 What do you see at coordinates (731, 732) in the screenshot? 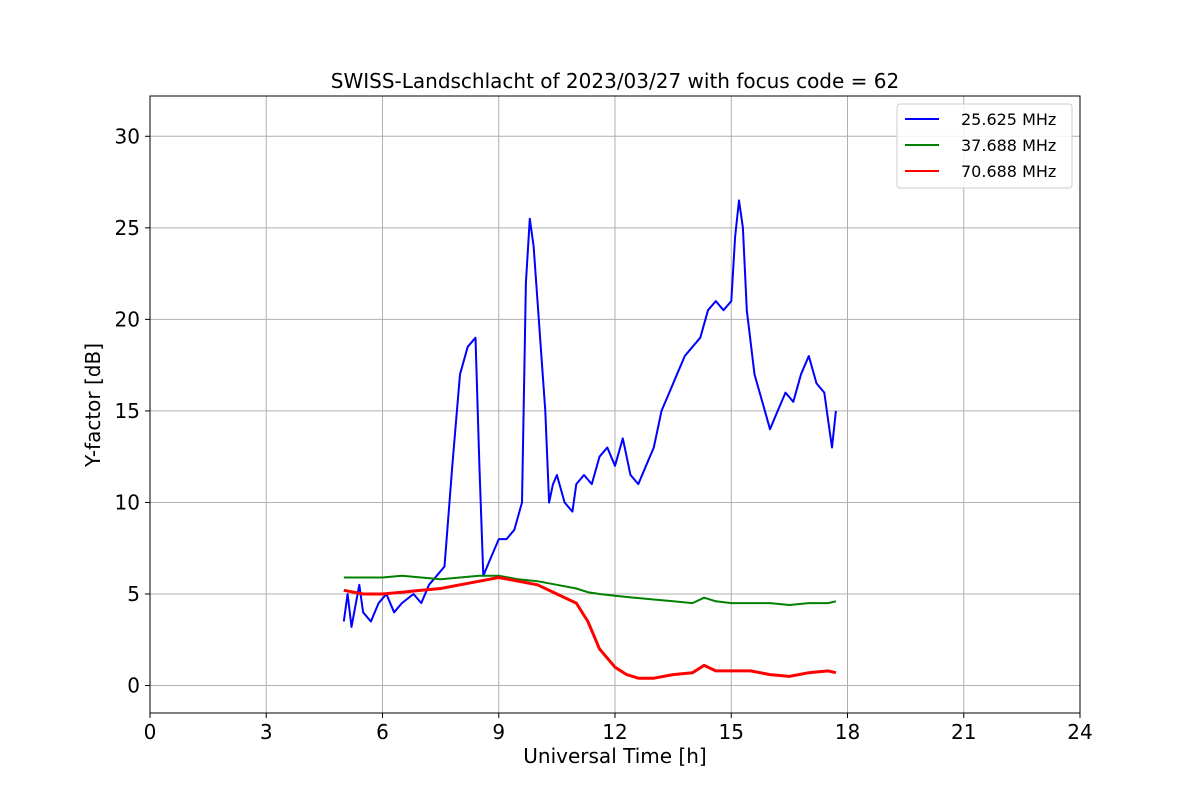
I see `x-tick-label: 15` at bounding box center [731, 732].